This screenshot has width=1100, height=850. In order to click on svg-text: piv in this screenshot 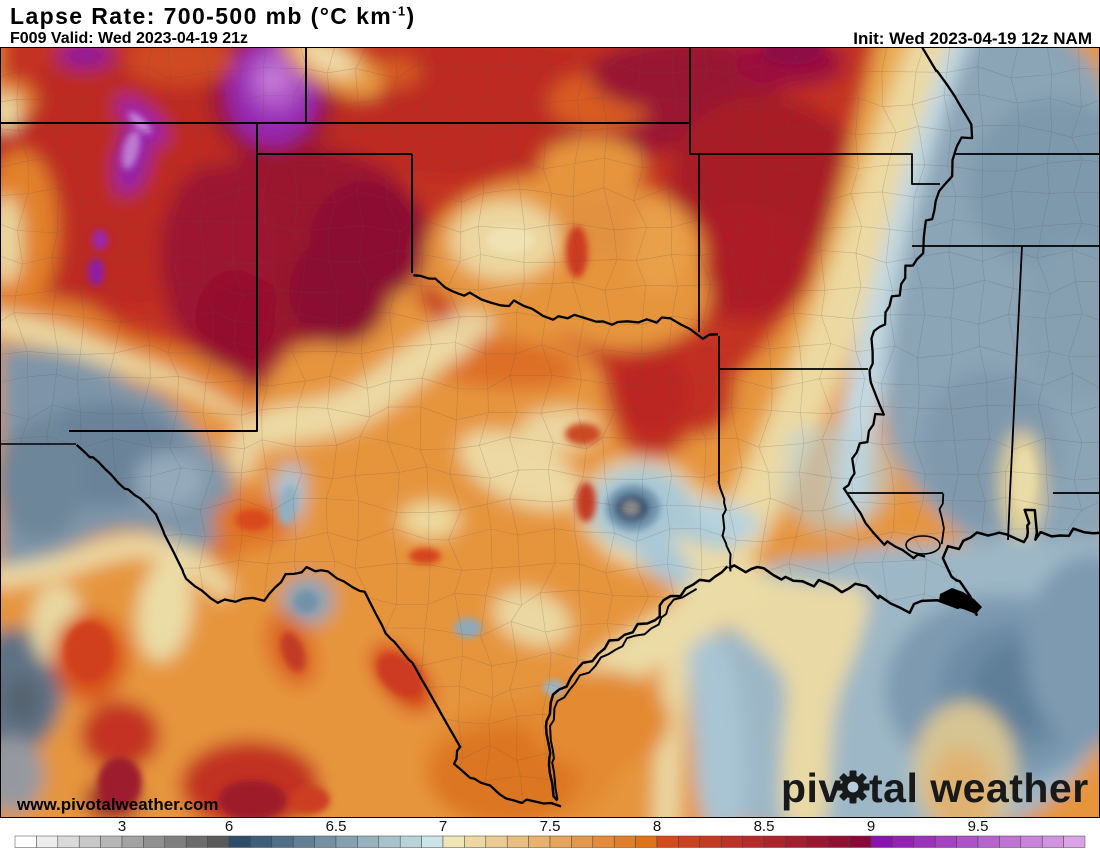, I will do `click(811, 788)`.